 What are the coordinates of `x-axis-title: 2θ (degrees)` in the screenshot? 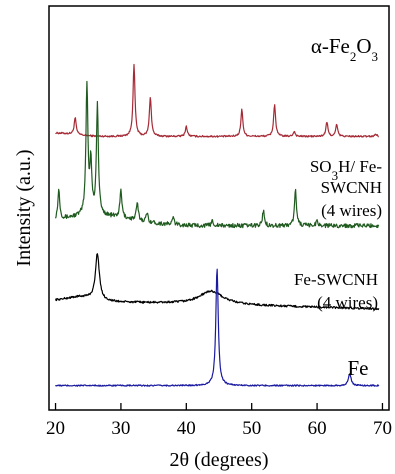 It's located at (219, 460).